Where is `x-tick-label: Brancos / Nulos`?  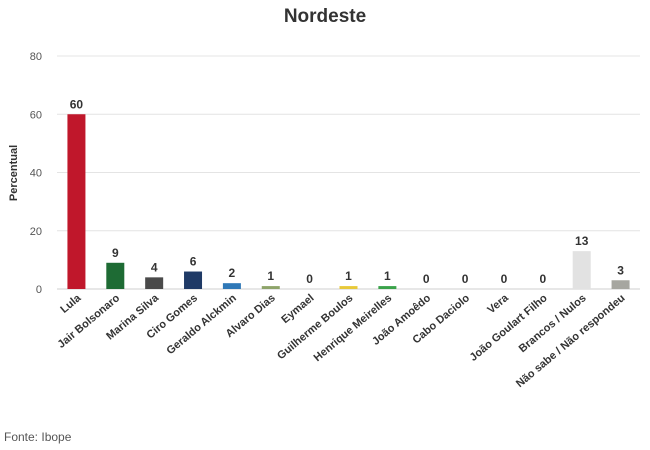 x-tick-label: Brancos / Nulos is located at coordinates (553, 323).